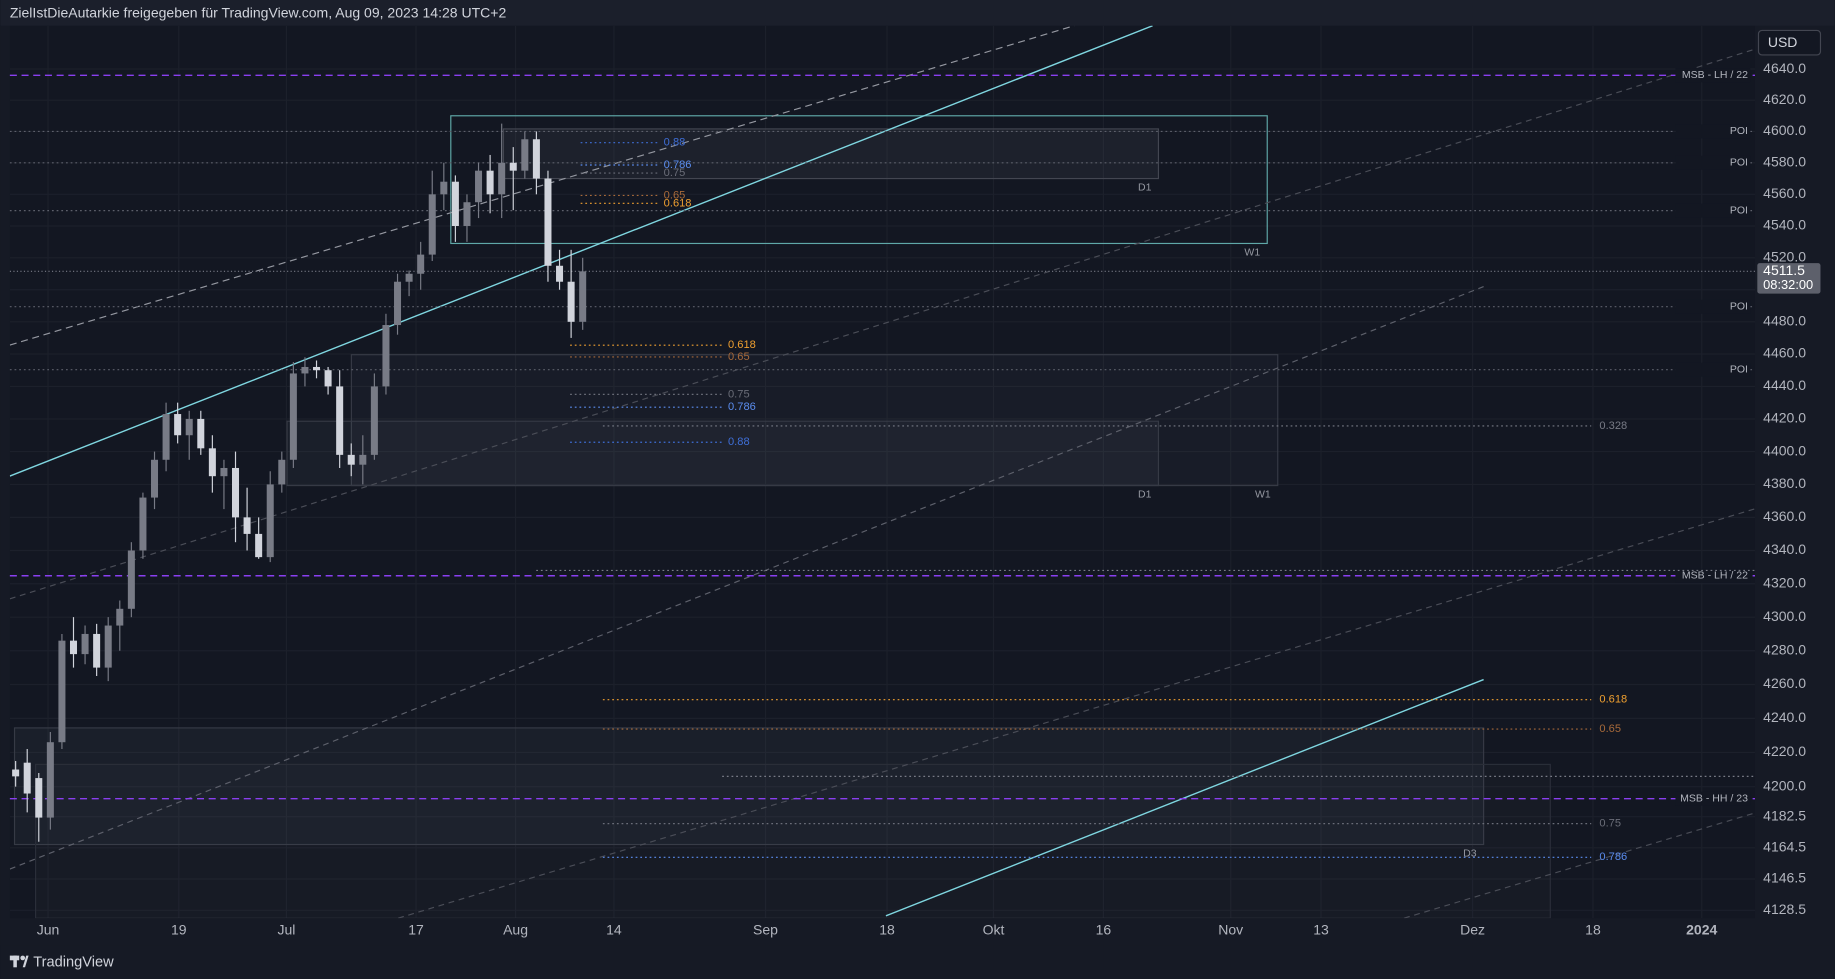 This screenshot has width=1835, height=979. I want to click on x-tick-label: Nov, so click(1230, 930).